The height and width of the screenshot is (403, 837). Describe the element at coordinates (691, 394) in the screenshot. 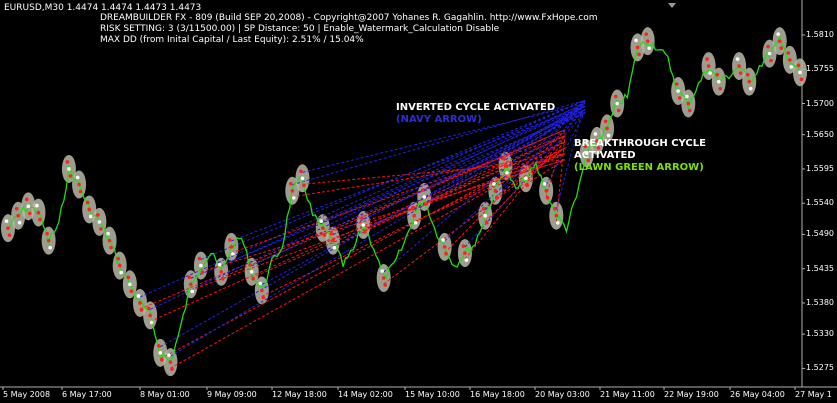

I see `time-tick-label: 22 May 19:00` at that location.